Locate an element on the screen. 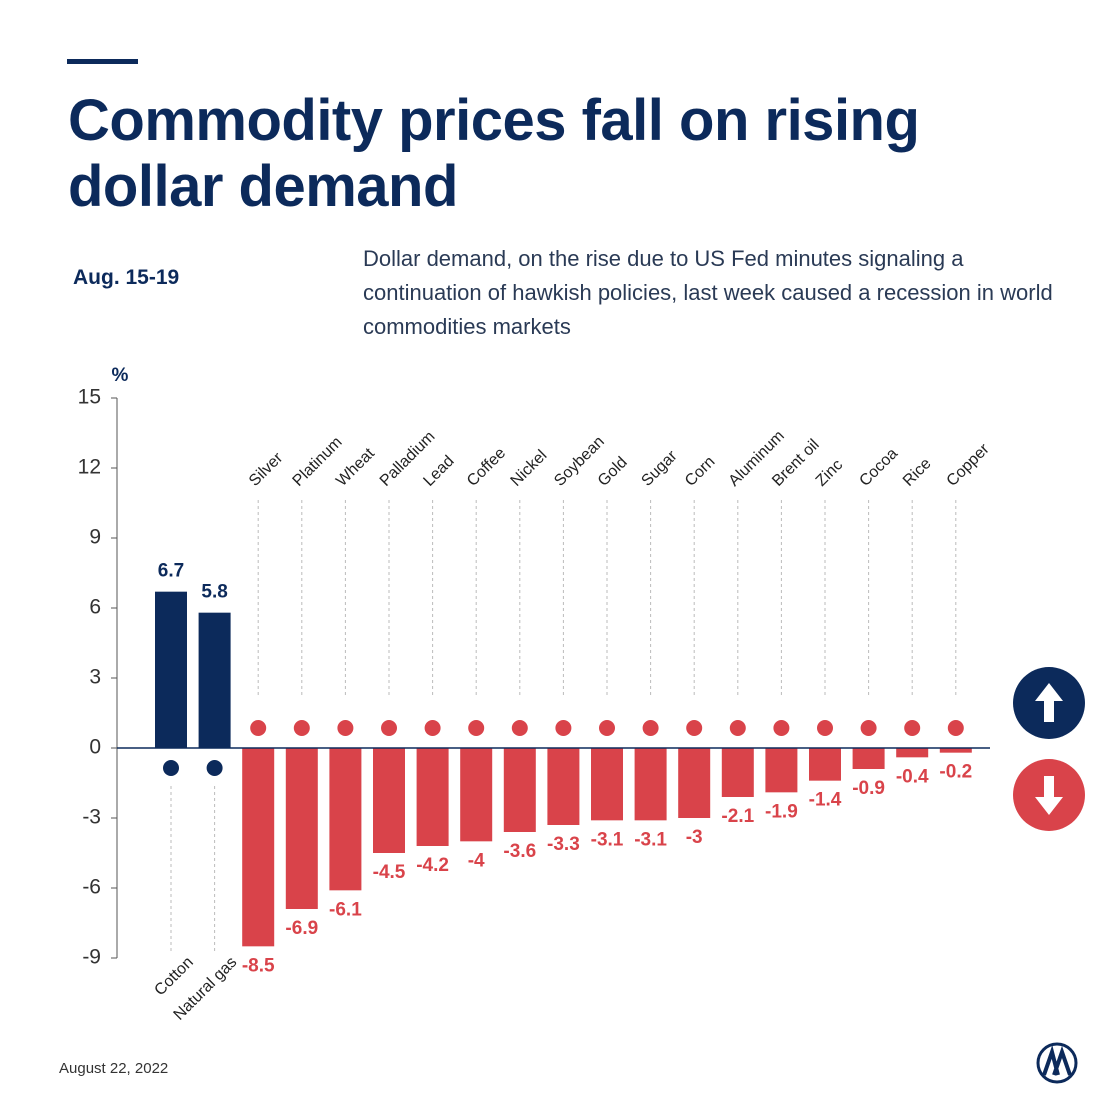 This screenshot has width=1120, height=1120. value-label: -0.9 is located at coordinates (868, 788).